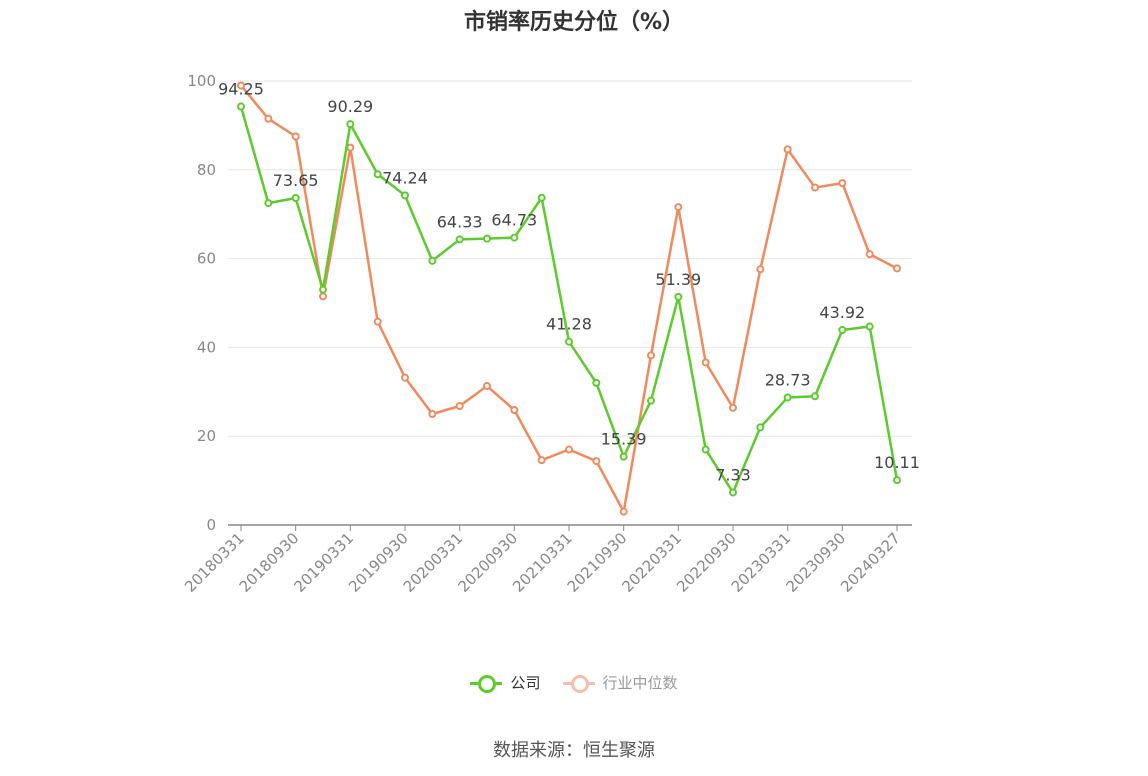 The image size is (1148, 776). I want to click on data-label-company-20200930: 64.73, so click(514, 220).